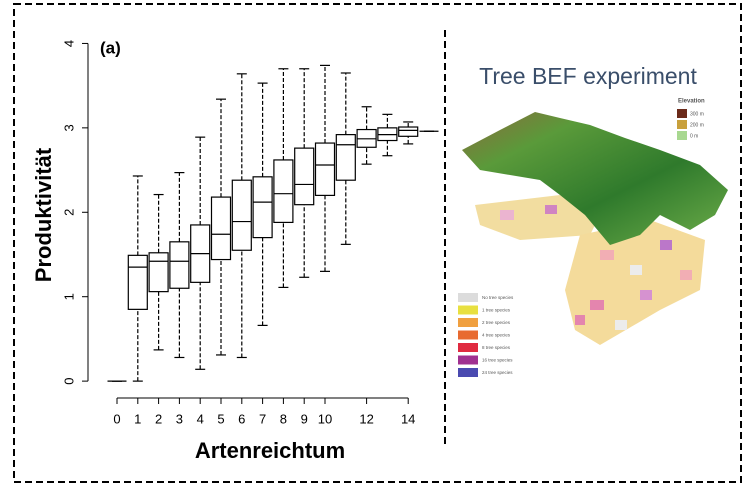 This screenshot has width=746, height=489. Describe the element at coordinates (116, 418) in the screenshot. I see `x-tick-label: 0` at that location.